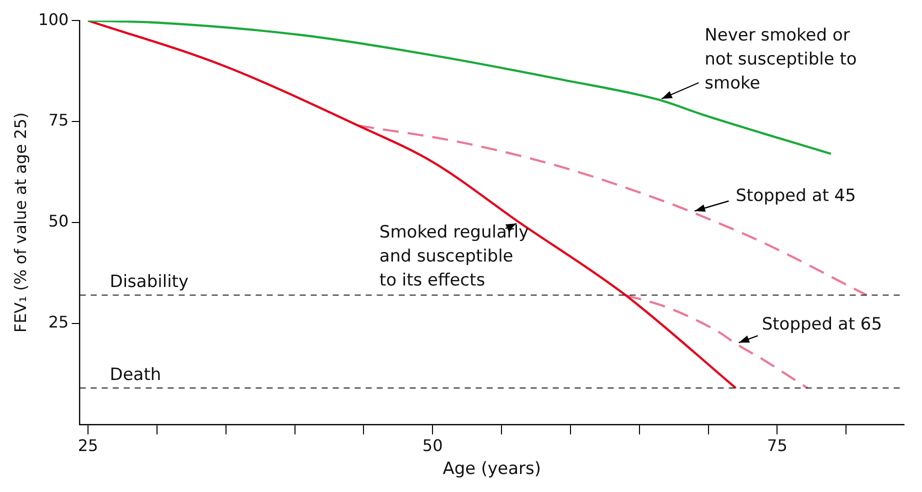 This screenshot has height=492, width=922. I want to click on ref-line-label: Disability, so click(149, 282).